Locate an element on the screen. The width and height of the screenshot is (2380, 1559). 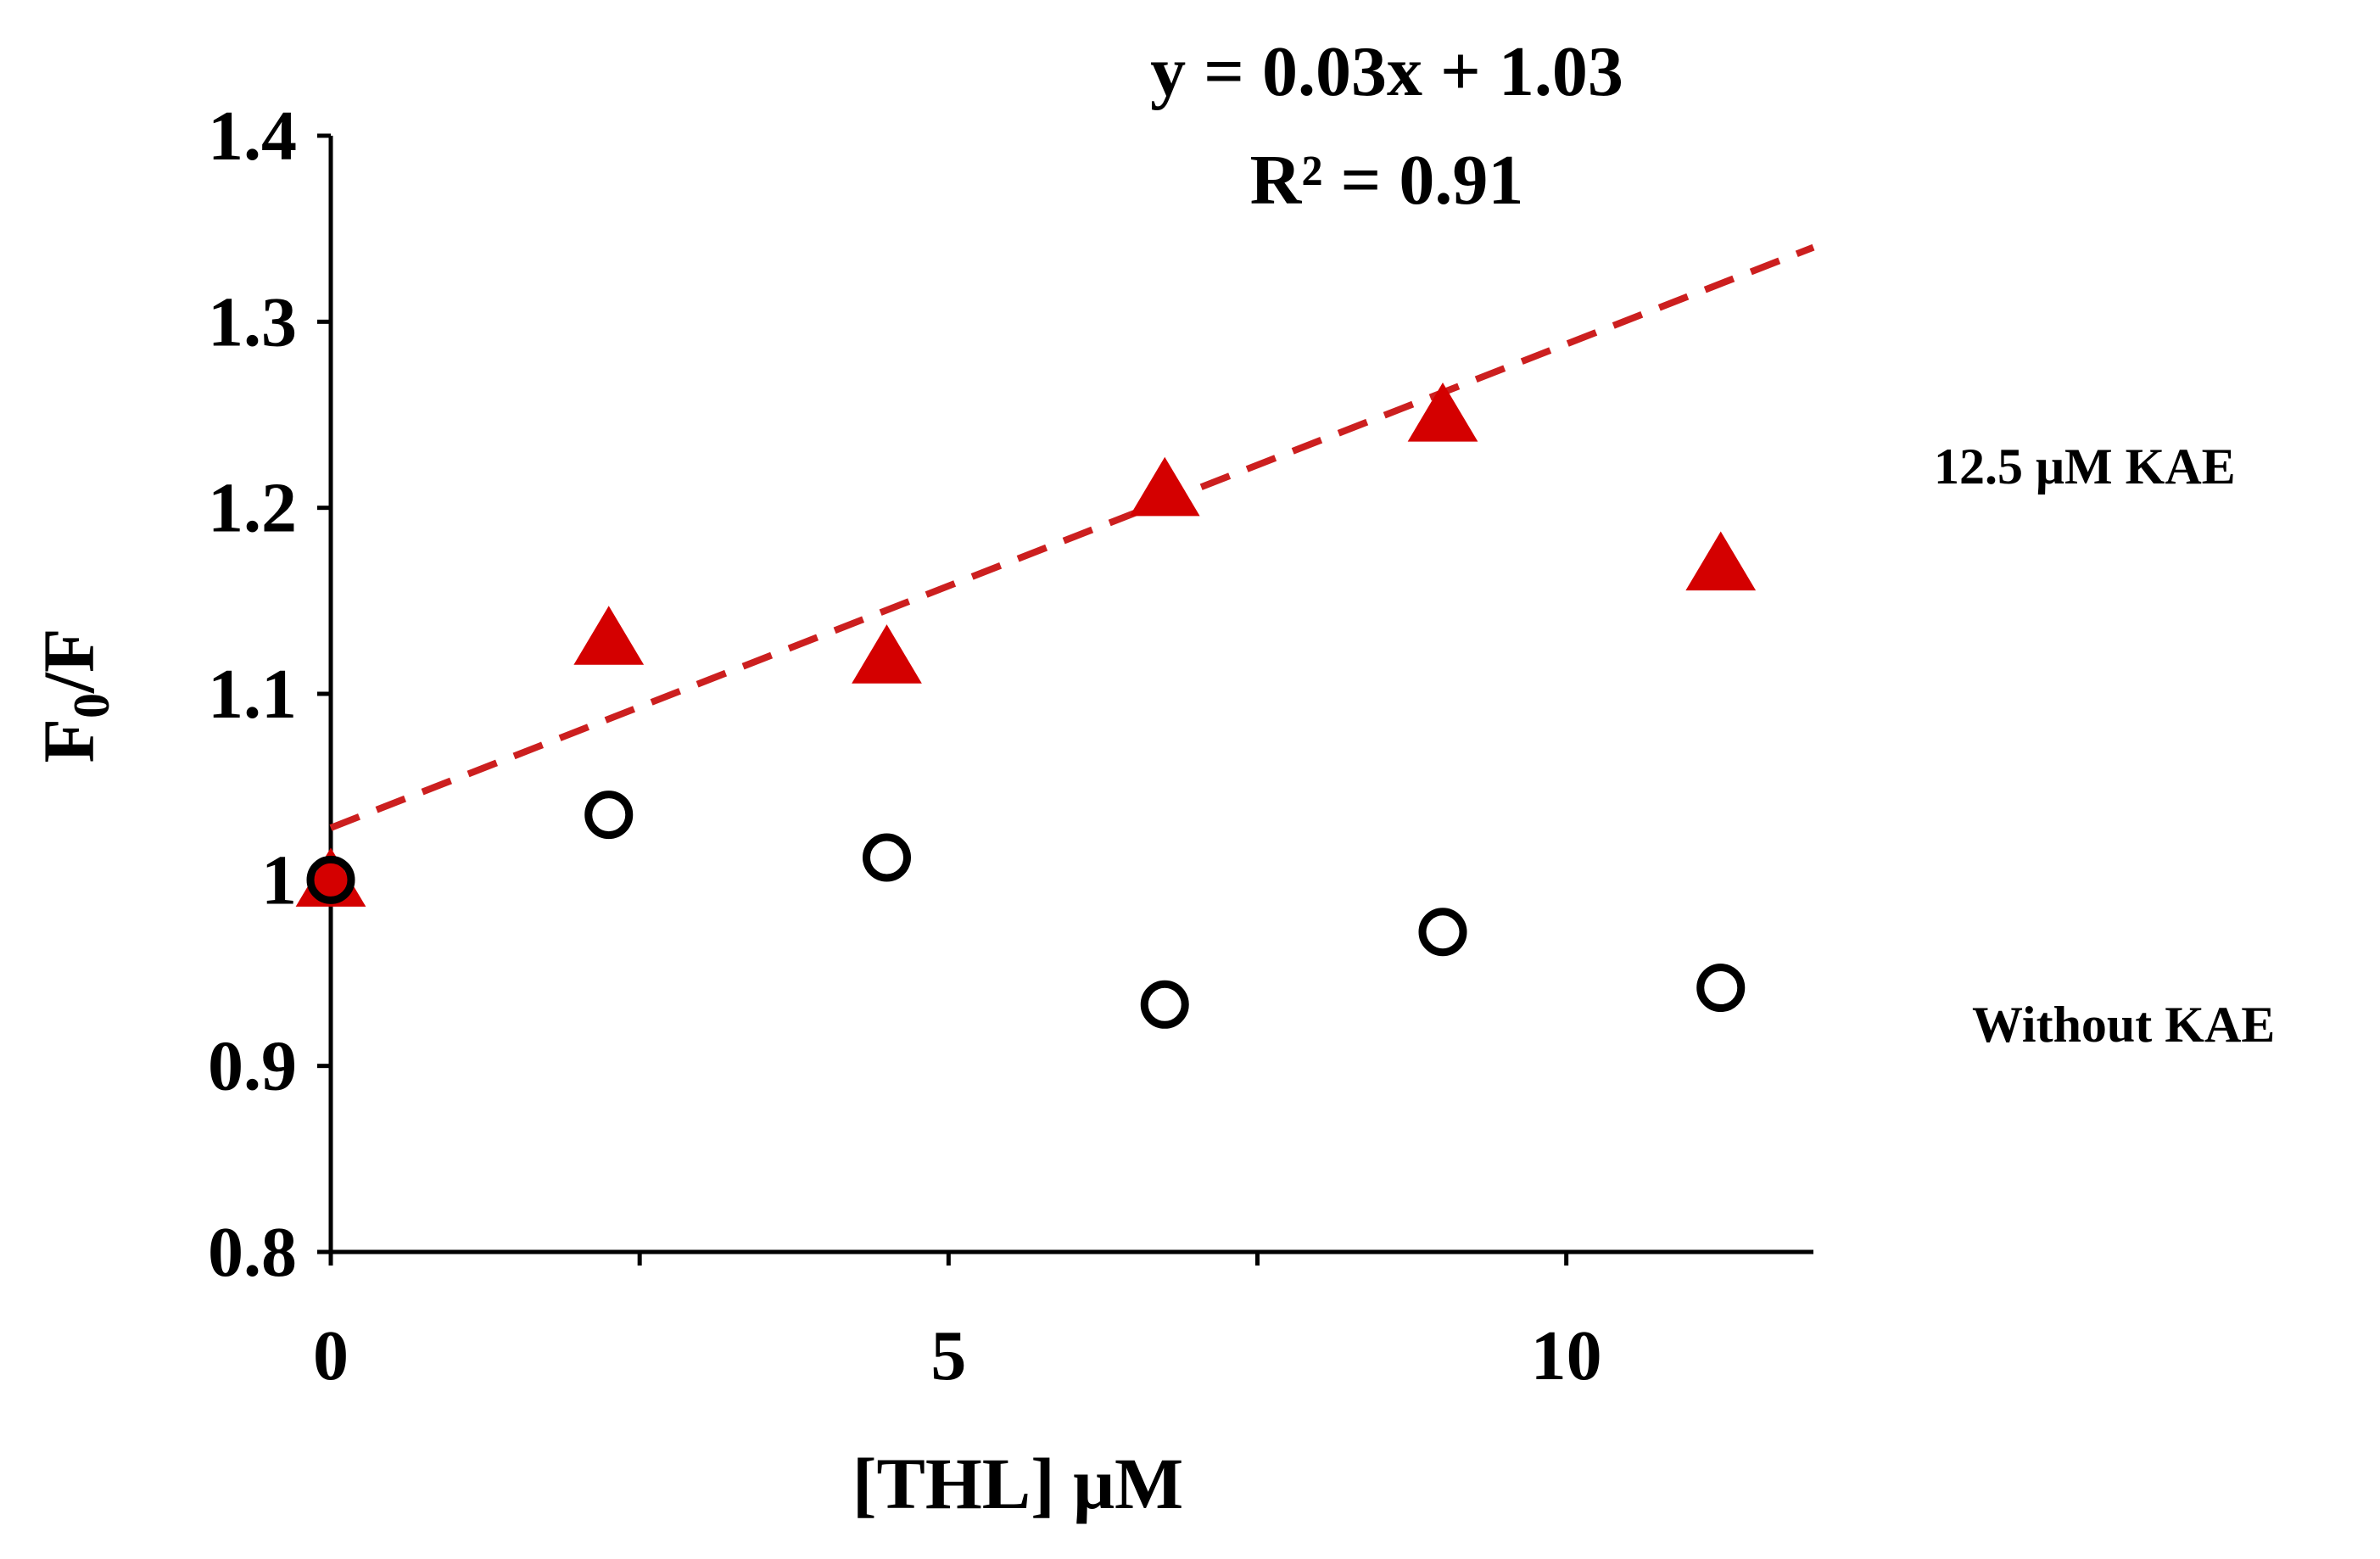
y-tick-label: 0.9 is located at coordinates (252, 1066).